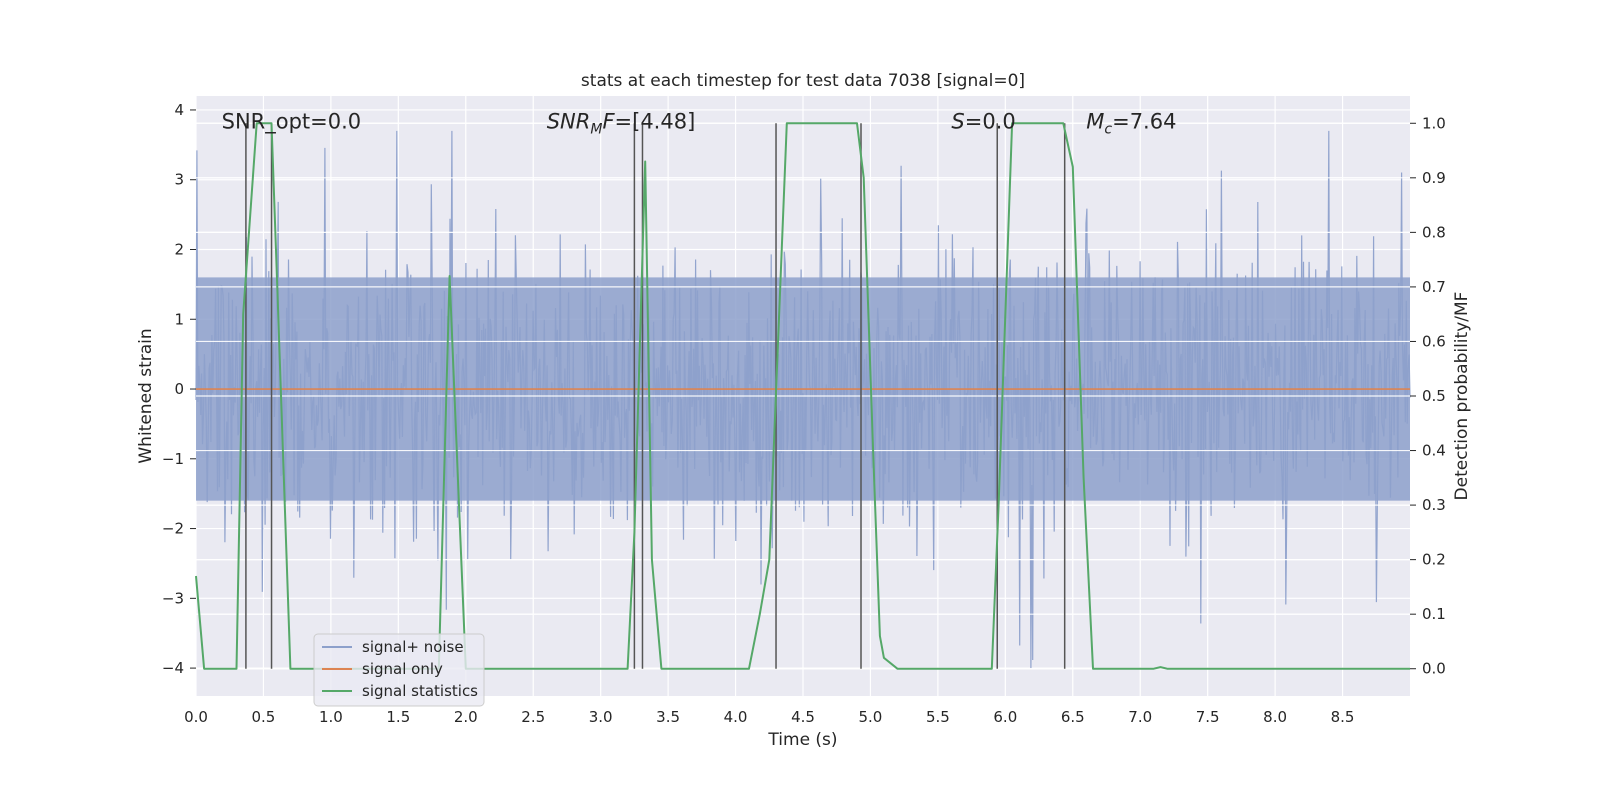  I want to click on y-tick-label-right: 0.9, so click(1434, 178).